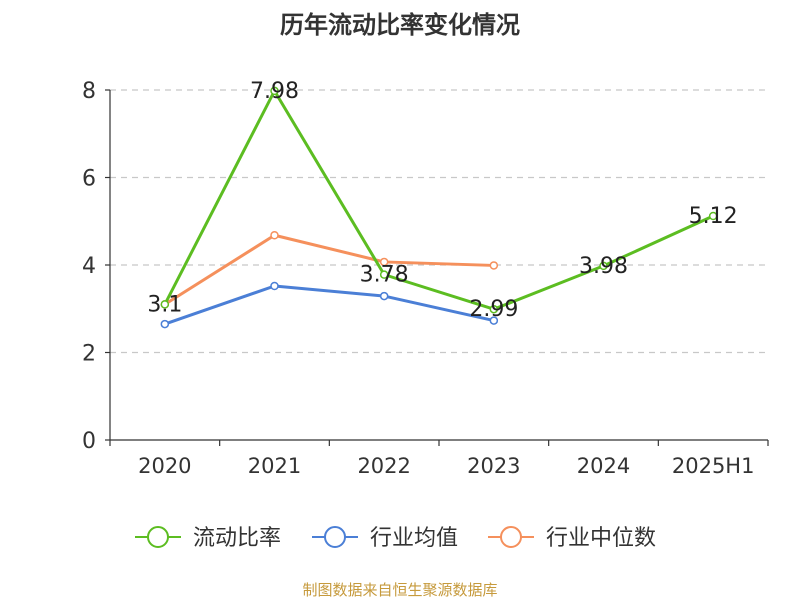 This screenshot has height=604, width=800. What do you see at coordinates (89, 354) in the screenshot?
I see `y-tick-label: 2` at bounding box center [89, 354].